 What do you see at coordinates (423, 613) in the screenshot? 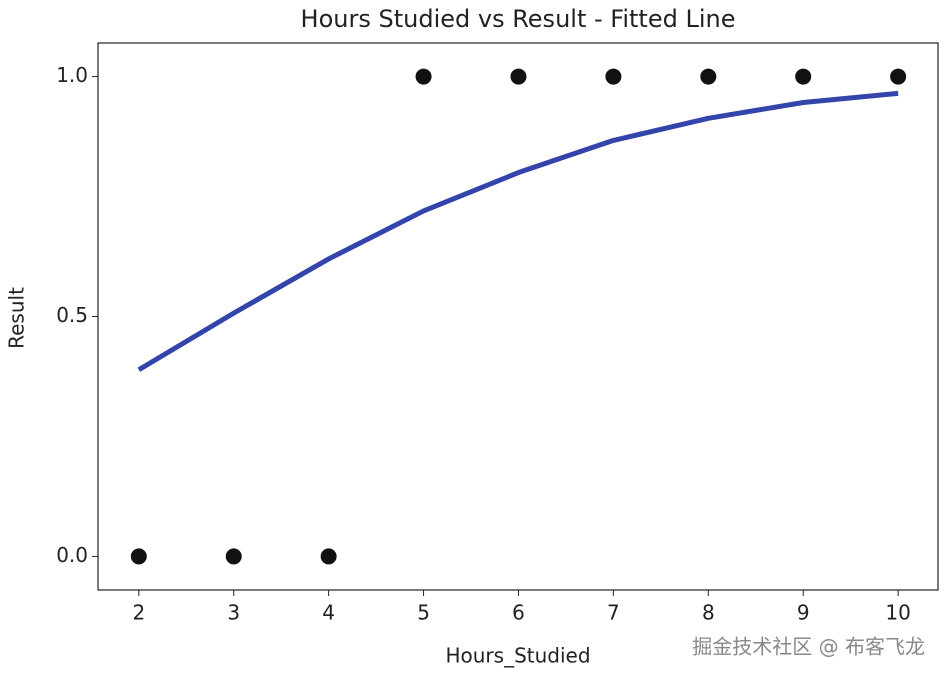
I see `x-tick-label: 5` at bounding box center [423, 613].